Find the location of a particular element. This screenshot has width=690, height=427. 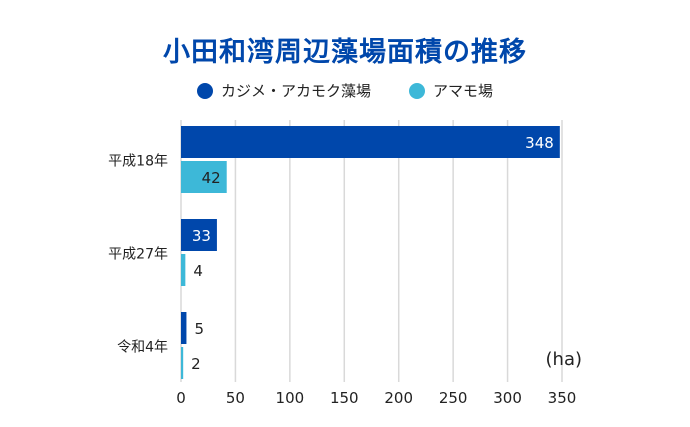

legend: カジメ・アカモク藻場 アマモ場 is located at coordinates (345, 90).